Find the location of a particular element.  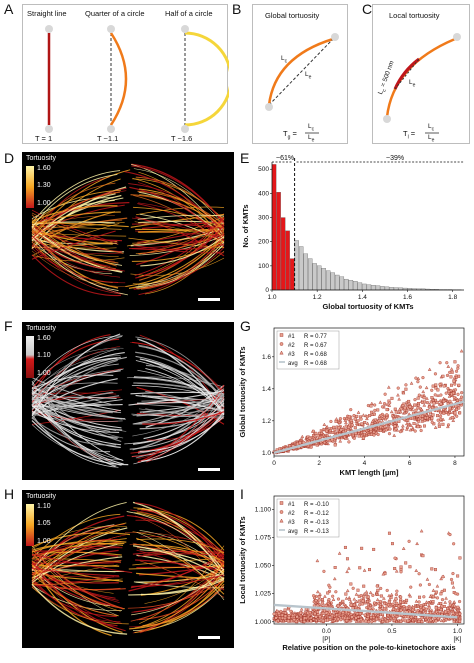

legend-label: #3 is located at coordinates (291, 355).